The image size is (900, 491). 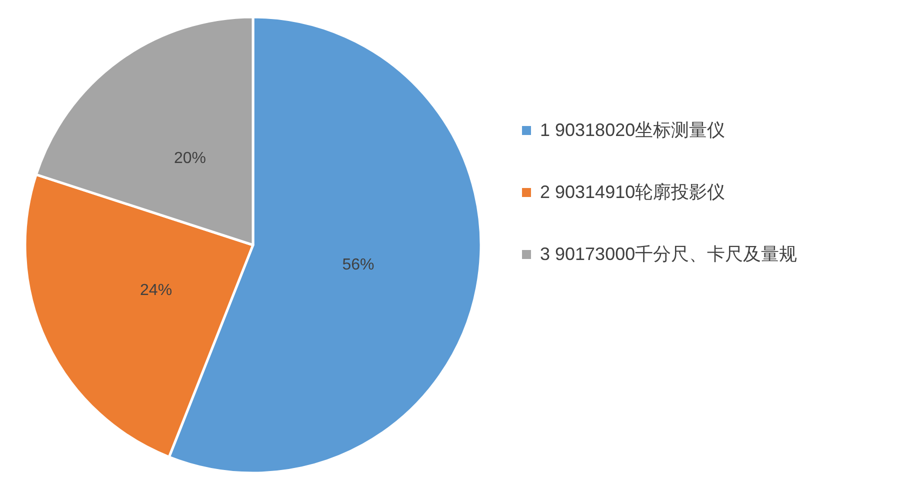 I want to click on data-label: 20%, so click(x=190, y=158).